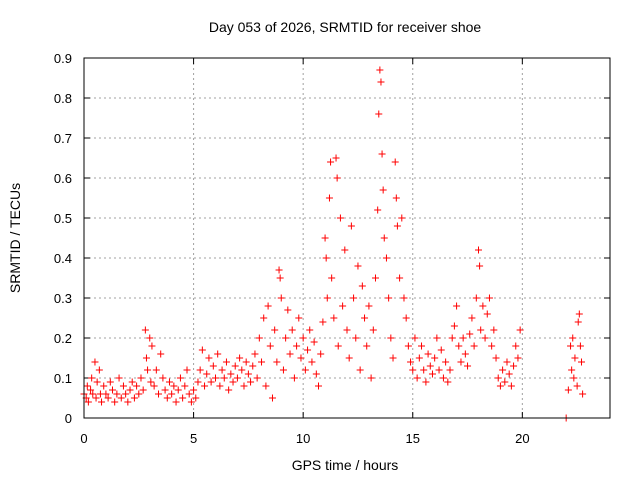 This screenshot has width=640, height=480. Describe the element at coordinates (63, 138) in the screenshot. I see `y-tick-label: 0.7` at that location.